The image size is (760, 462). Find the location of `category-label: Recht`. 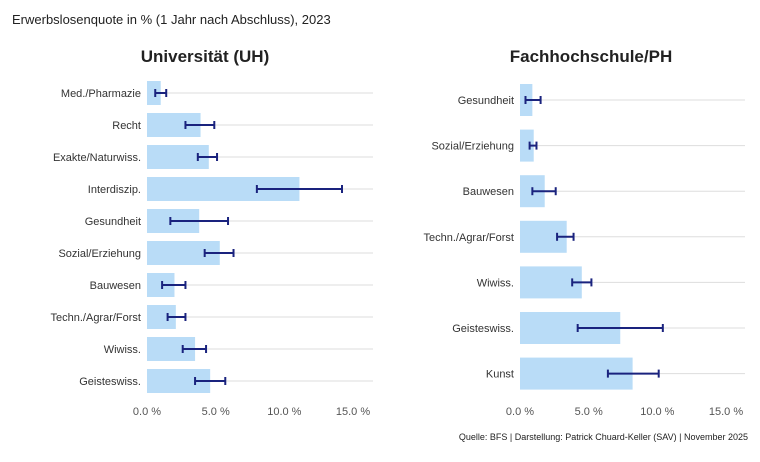

category-label: Recht is located at coordinates (126, 126).